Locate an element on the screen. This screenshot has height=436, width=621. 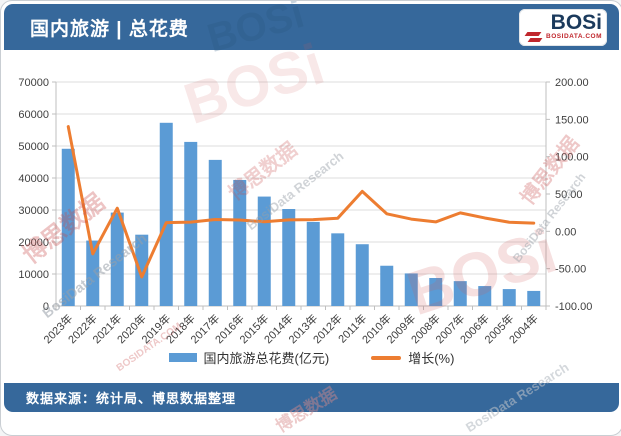
bar-2012年 is located at coordinates (338, 269).